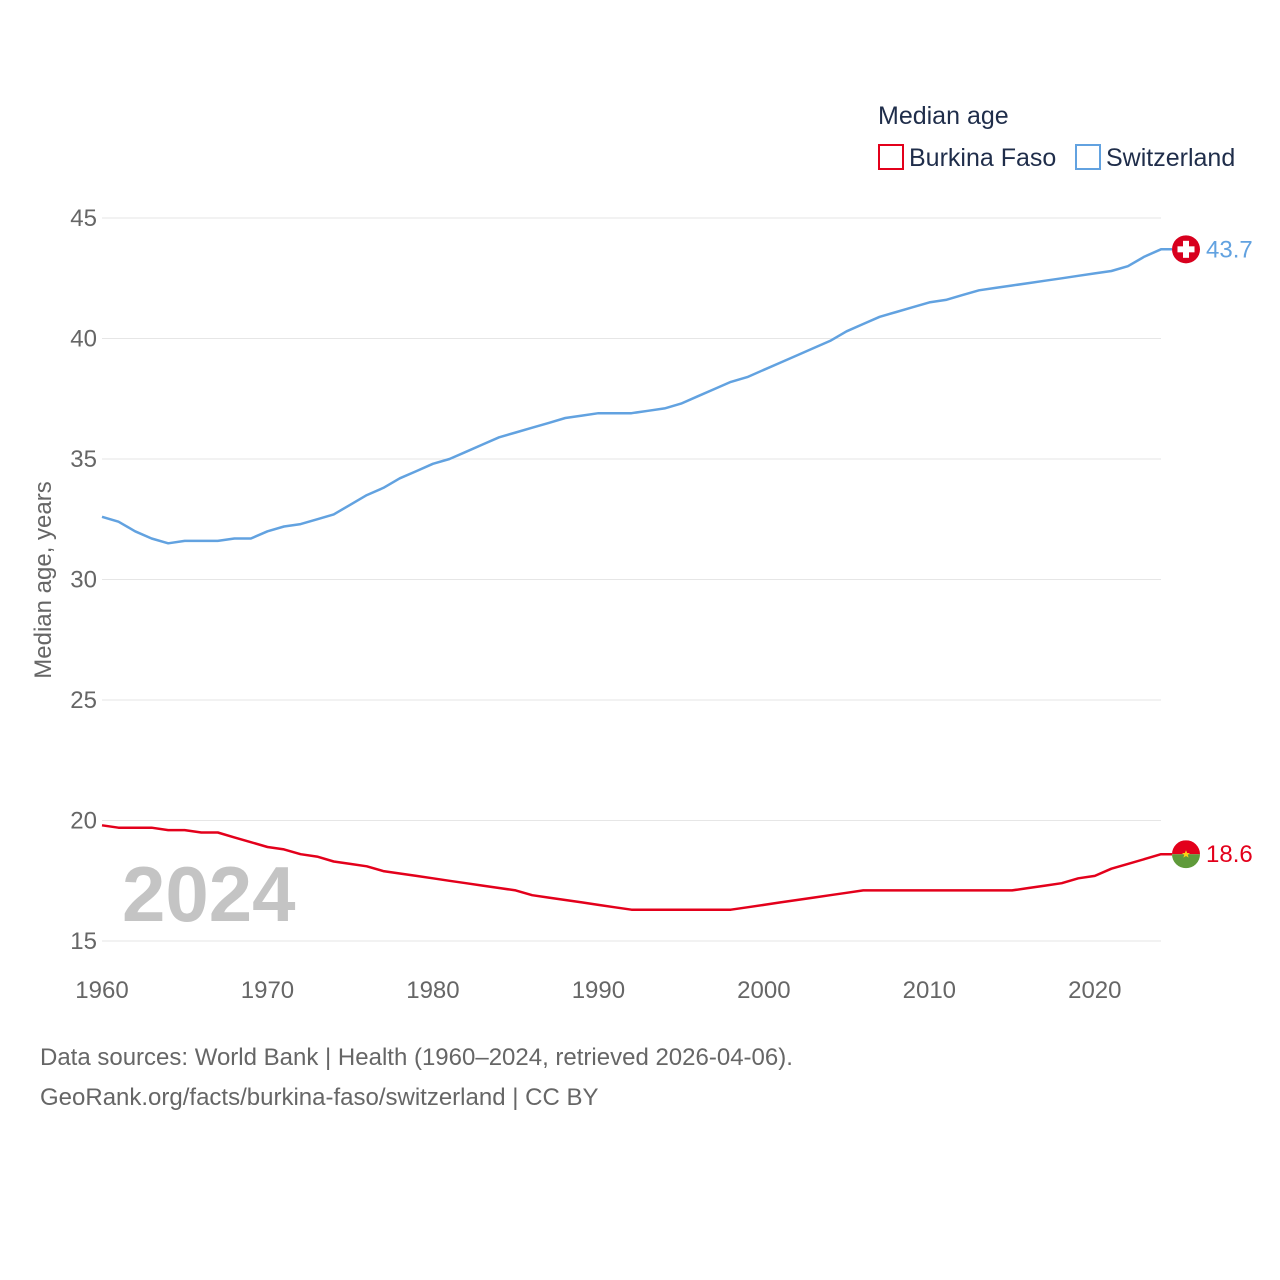 This screenshot has height=1280, width=1280. What do you see at coordinates (1186, 249) in the screenshot?
I see `switzerland-flag-icon` at bounding box center [1186, 249].